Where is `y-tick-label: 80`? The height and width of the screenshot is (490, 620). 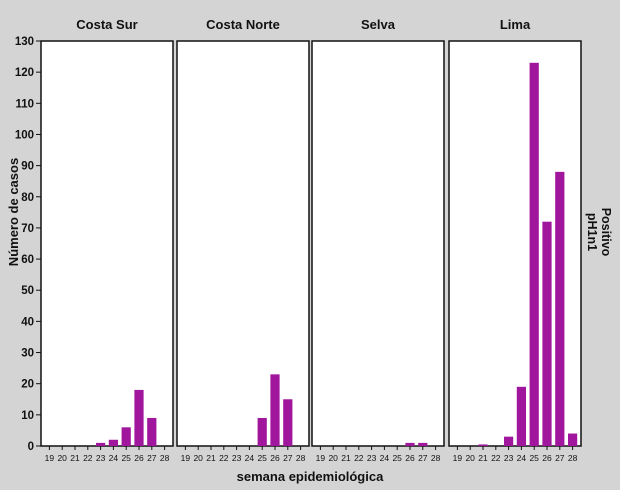
y-tick-label: 80 is located at coordinates (27, 198).